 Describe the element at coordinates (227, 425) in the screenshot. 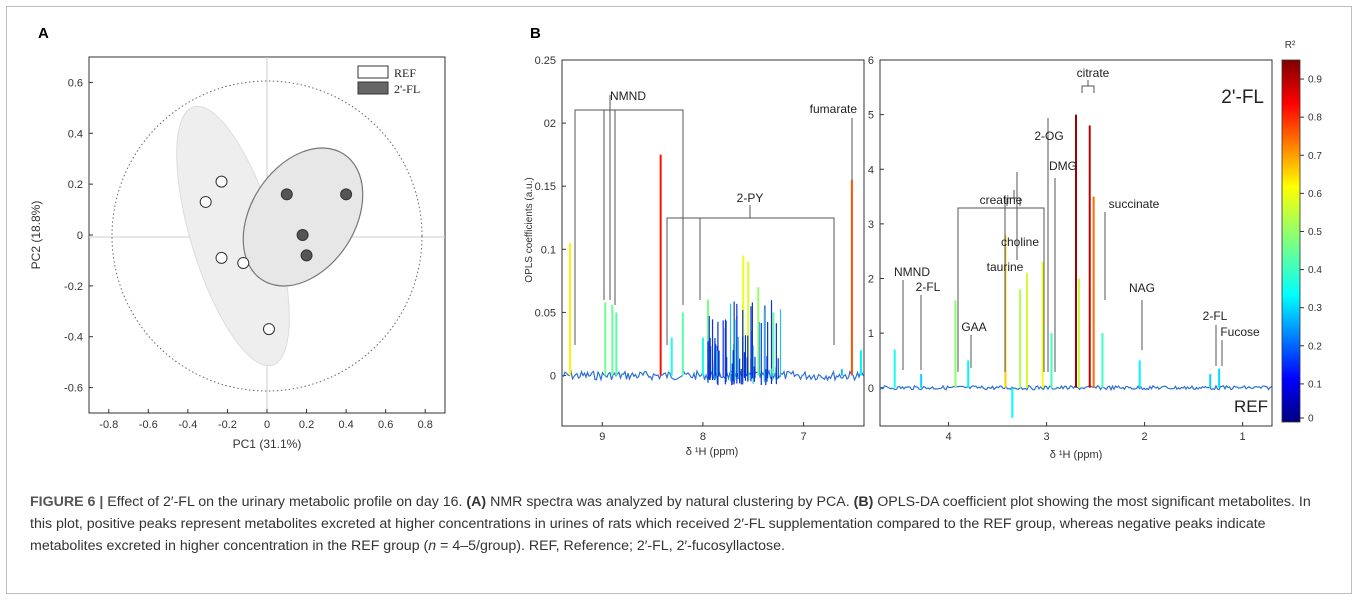

I see `pca-x-tick-label: -0.2` at that location.